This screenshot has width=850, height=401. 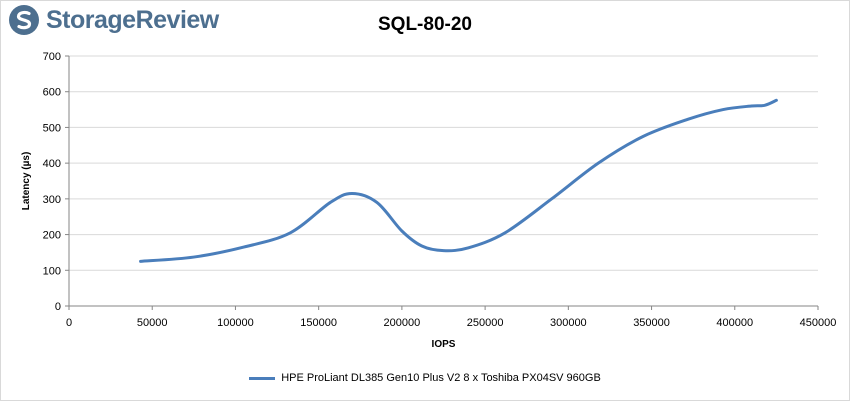 I want to click on x-tick-label: 100000, so click(x=235, y=323).